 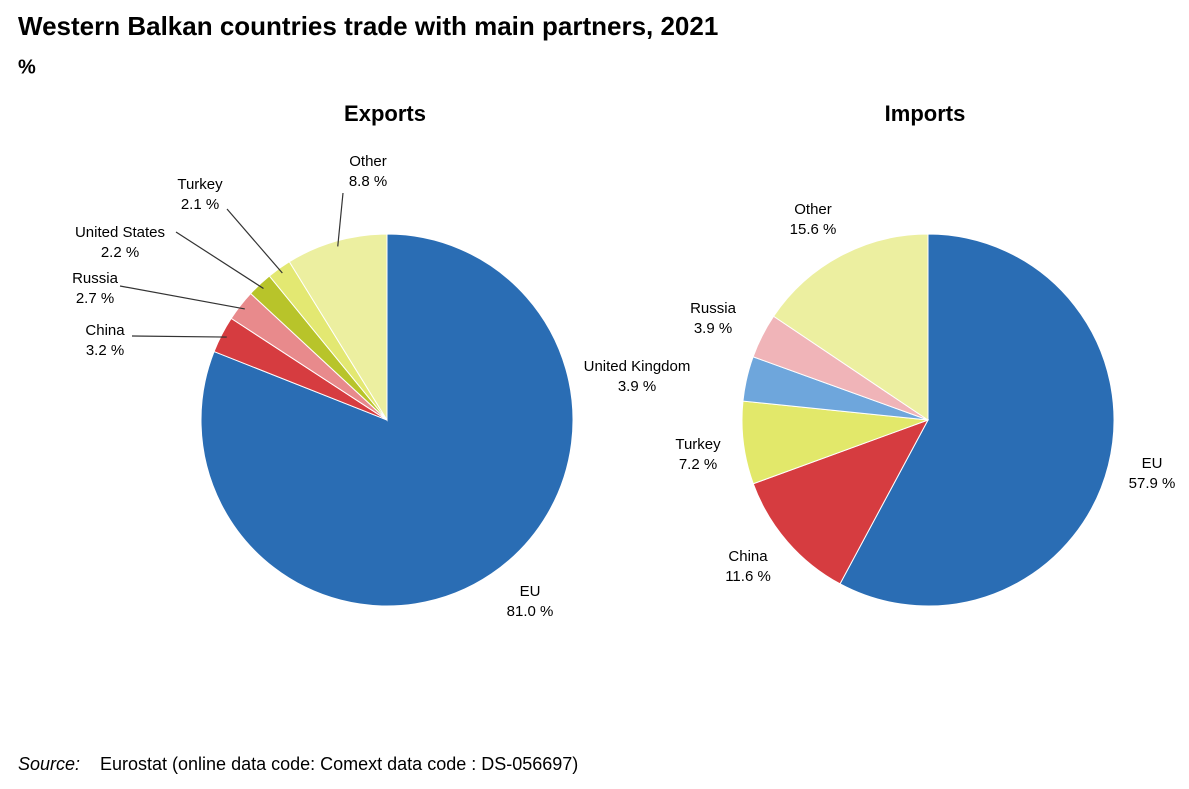 I want to click on slice-value-label: 7.2 %, so click(x=698, y=464).